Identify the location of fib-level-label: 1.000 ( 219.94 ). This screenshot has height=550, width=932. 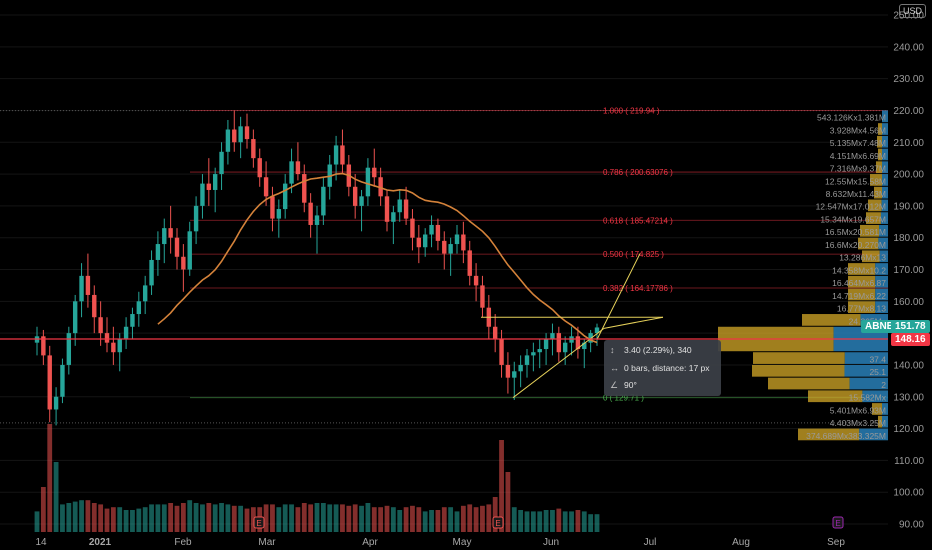
(631, 111).